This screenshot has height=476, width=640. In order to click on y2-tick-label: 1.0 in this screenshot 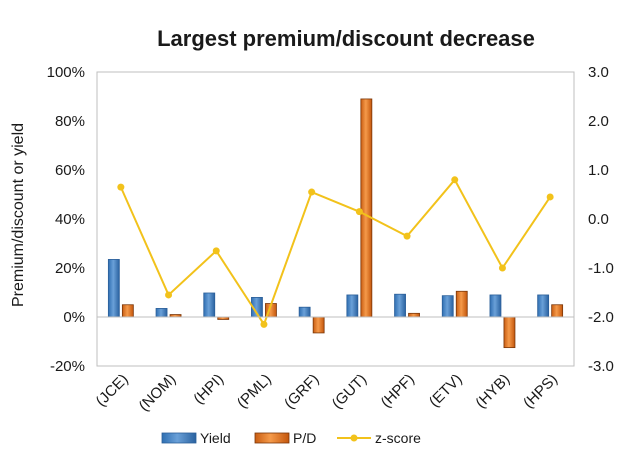, I will do `click(598, 170)`.